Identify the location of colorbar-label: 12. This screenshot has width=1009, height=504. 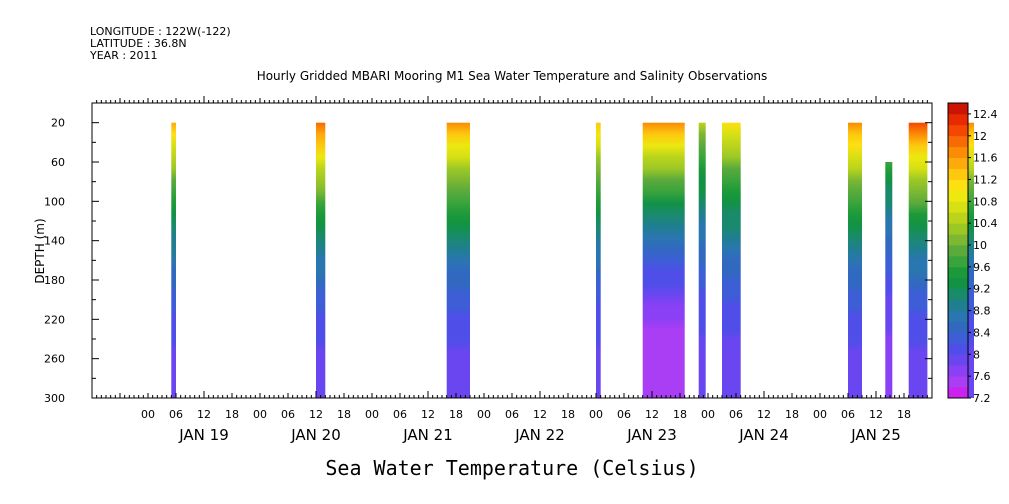
(980, 136).